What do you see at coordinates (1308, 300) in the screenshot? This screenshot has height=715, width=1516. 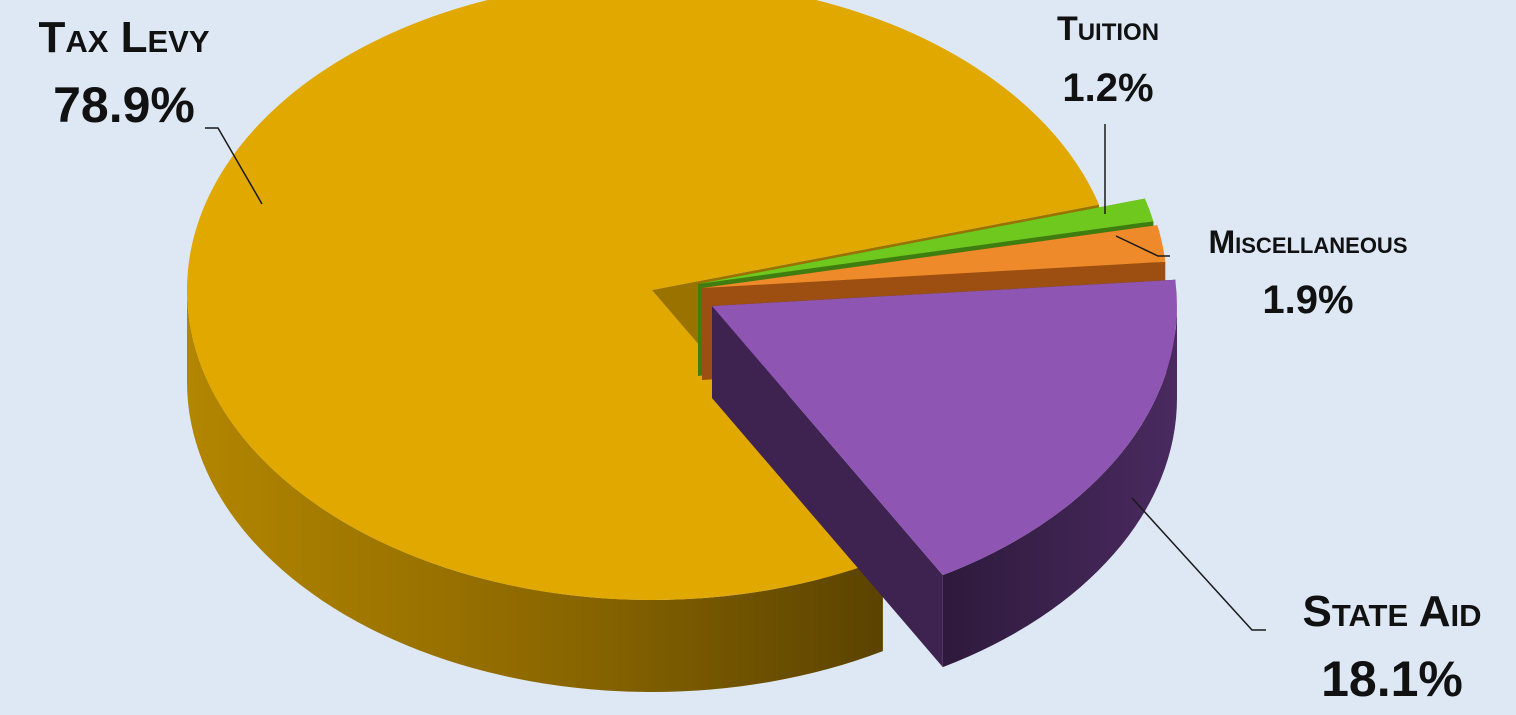 I see `slice-value-miscellaneous: 1.9%` at bounding box center [1308, 300].